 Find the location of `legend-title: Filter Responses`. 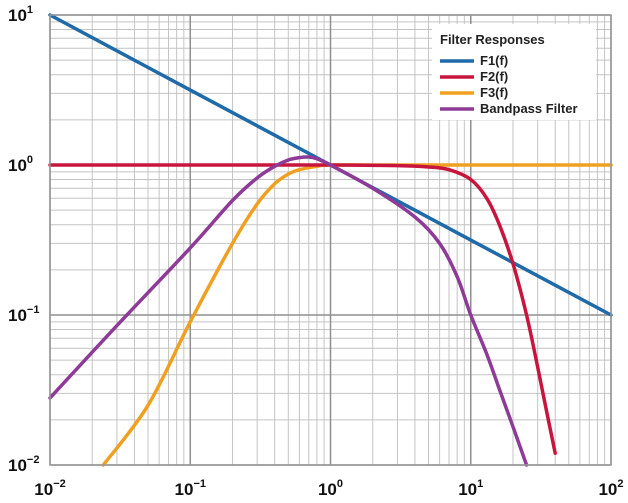

legend-title: Filter Responses is located at coordinates (492, 39).